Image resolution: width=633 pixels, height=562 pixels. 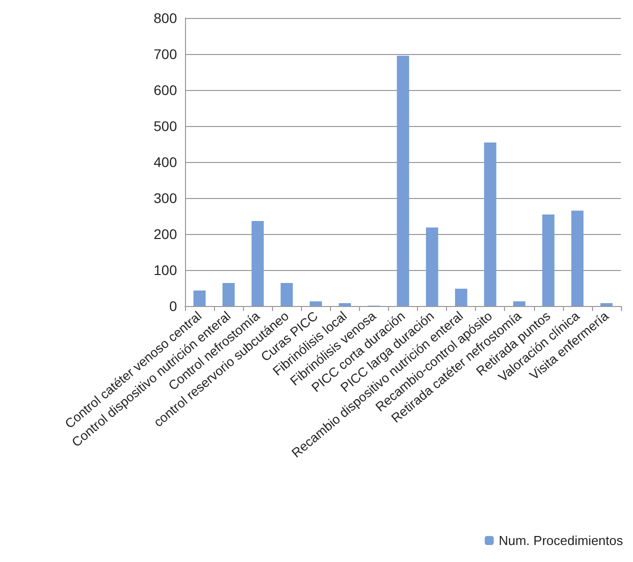 What do you see at coordinates (166, 162) in the screenshot?
I see `y-tick-label: 400` at bounding box center [166, 162].